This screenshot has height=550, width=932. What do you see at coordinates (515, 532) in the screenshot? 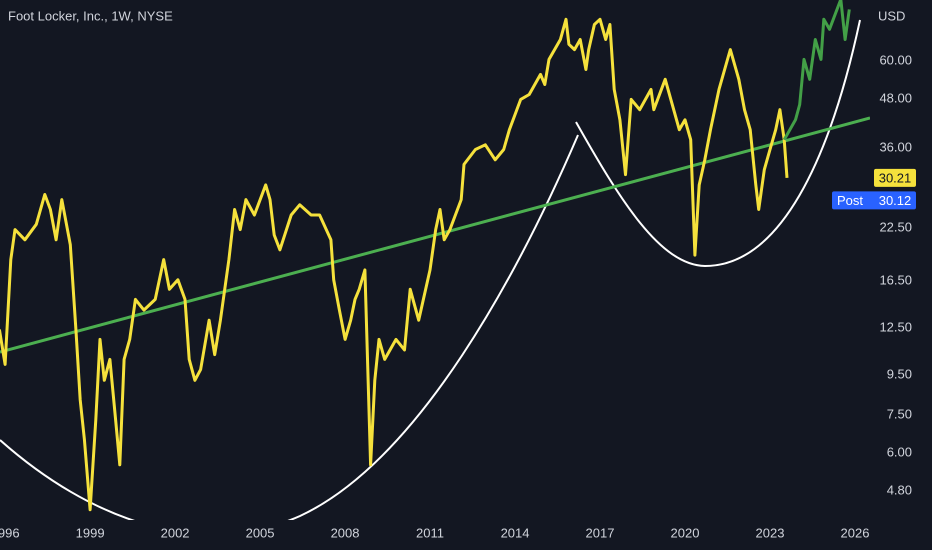
I see `x-tick-label: 2014` at bounding box center [515, 532].